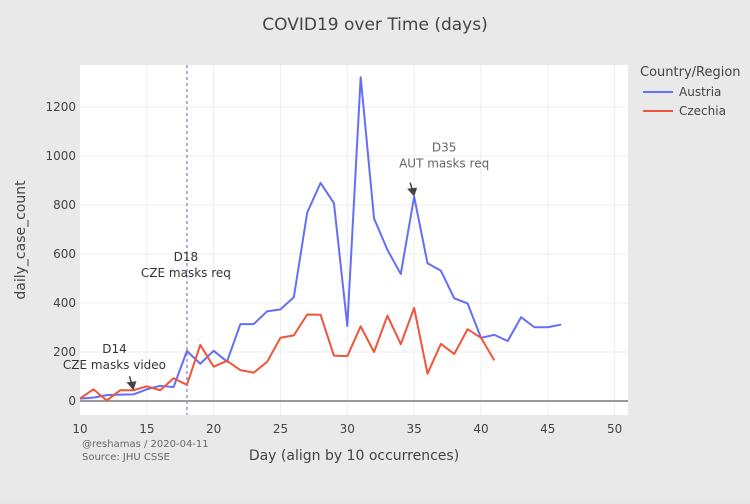  I want to click on annotation: D14 CZE masks video, so click(114, 366).